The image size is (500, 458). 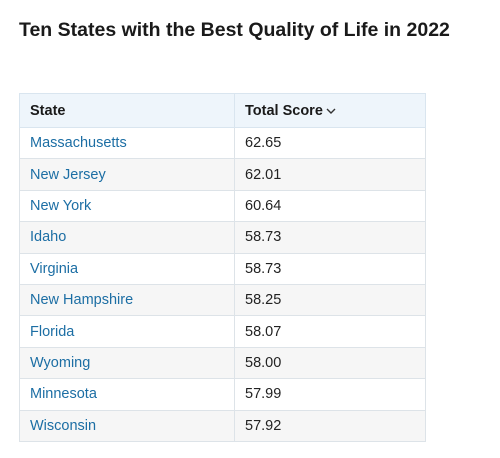 What do you see at coordinates (330, 331) in the screenshot?
I see `score-cell: 58.07` at bounding box center [330, 331].